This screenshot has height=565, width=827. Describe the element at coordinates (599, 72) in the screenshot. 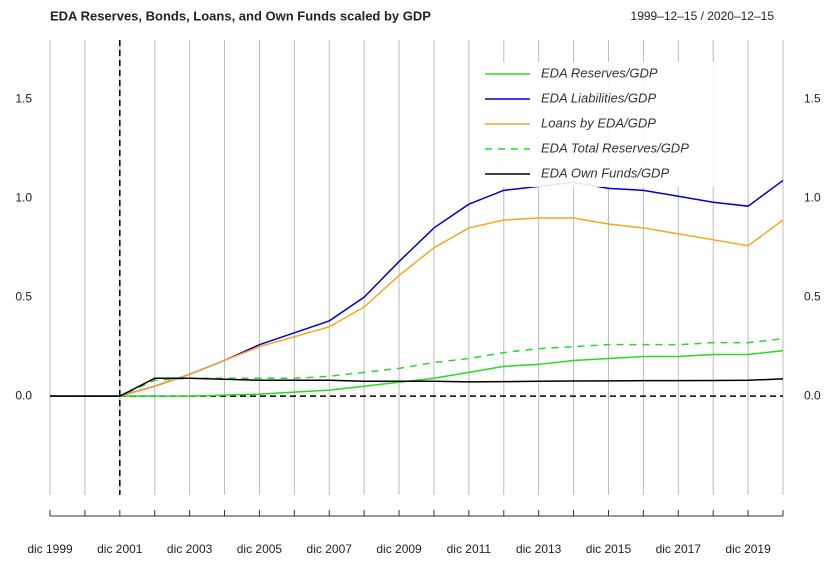

I see `legend-label: EDA Reserves/GDP` at that location.